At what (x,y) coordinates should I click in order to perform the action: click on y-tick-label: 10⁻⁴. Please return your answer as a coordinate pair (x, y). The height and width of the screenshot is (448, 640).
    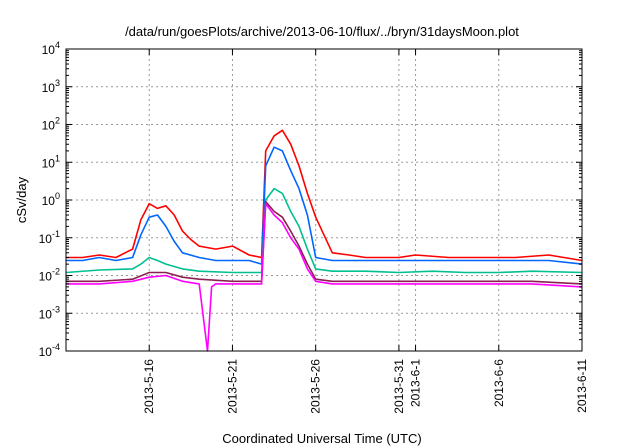
    Looking at the image, I should click on (49, 350).